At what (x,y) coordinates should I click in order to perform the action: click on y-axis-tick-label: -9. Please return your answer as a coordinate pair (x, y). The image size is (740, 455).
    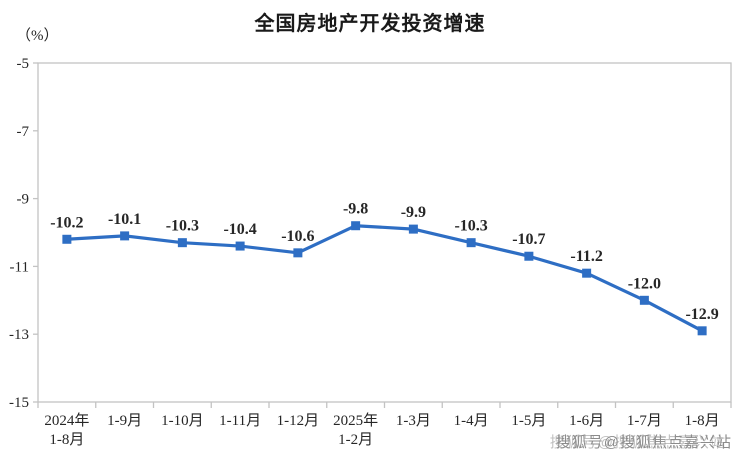
    Looking at the image, I should click on (23, 200).